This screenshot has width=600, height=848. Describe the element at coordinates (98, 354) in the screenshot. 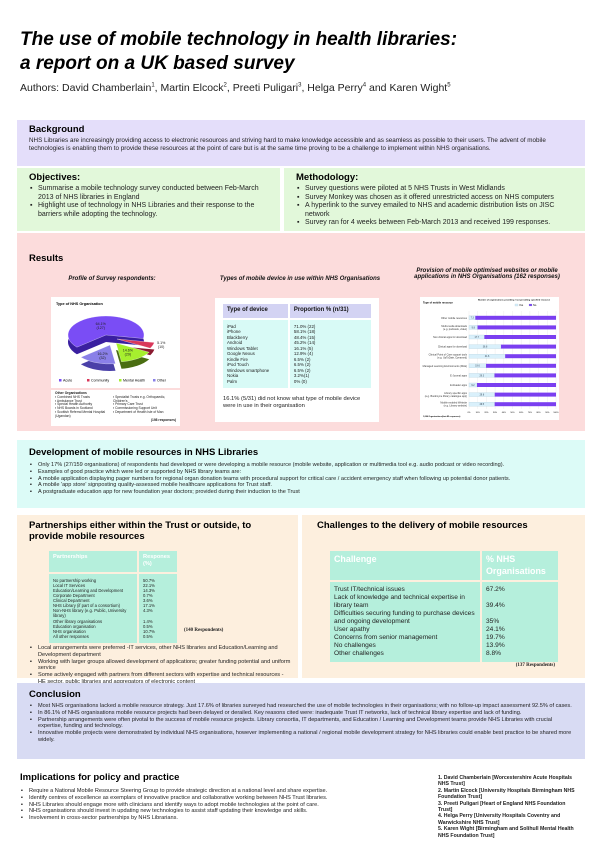

I see `pie-slice-other` at that location.